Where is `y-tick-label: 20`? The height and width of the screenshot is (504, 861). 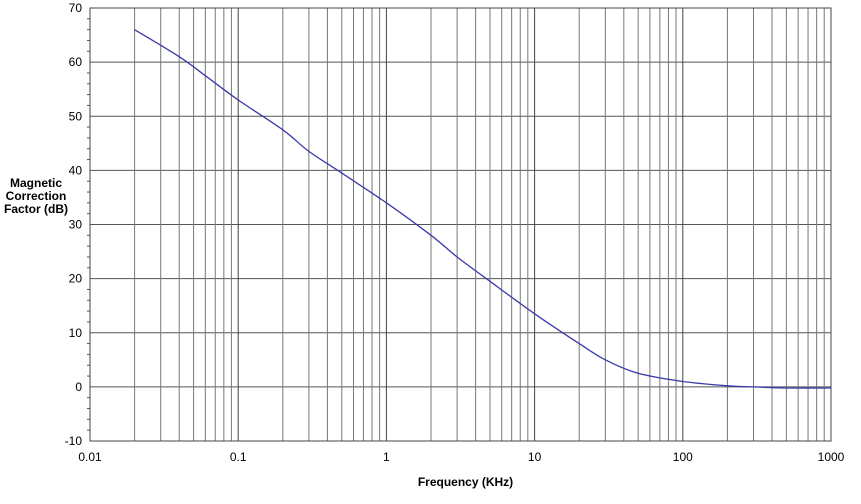
y-tick-label: 20 is located at coordinates (76, 279).